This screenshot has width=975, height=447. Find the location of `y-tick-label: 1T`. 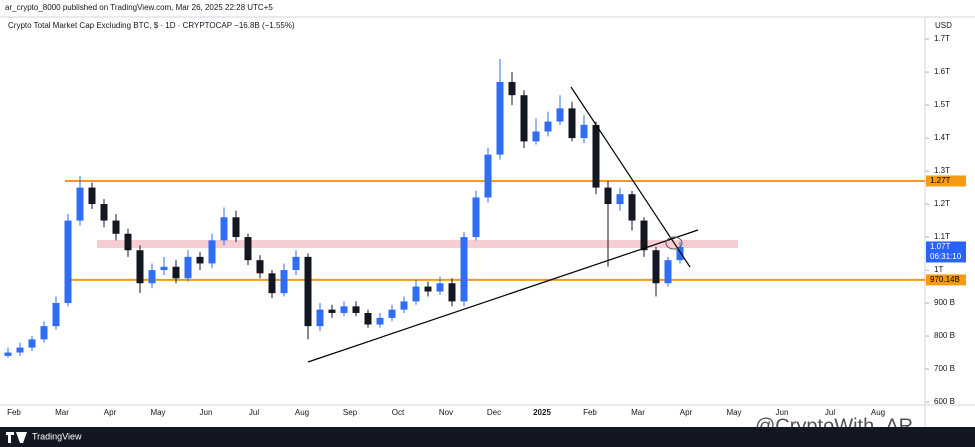

y-tick-label: 1T is located at coordinates (938, 269).